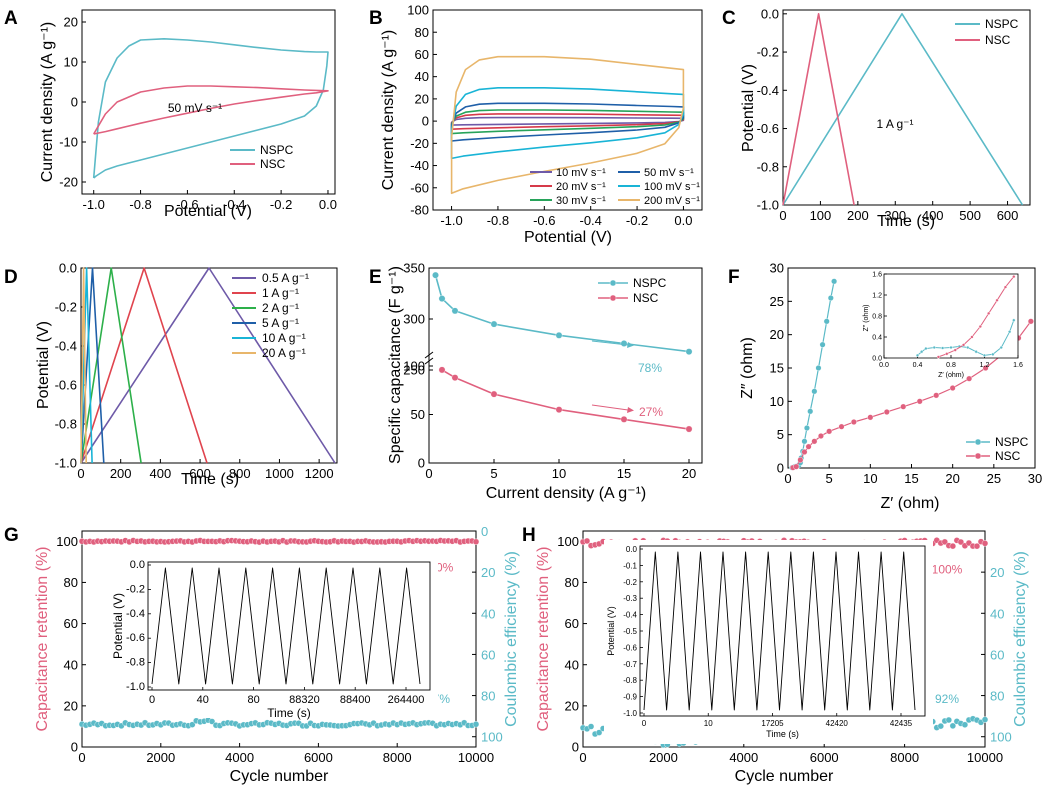 This screenshot has width=1045, height=786. What do you see at coordinates (419, 143) in the screenshot?
I see `y-tick-label: -20` at bounding box center [419, 143].